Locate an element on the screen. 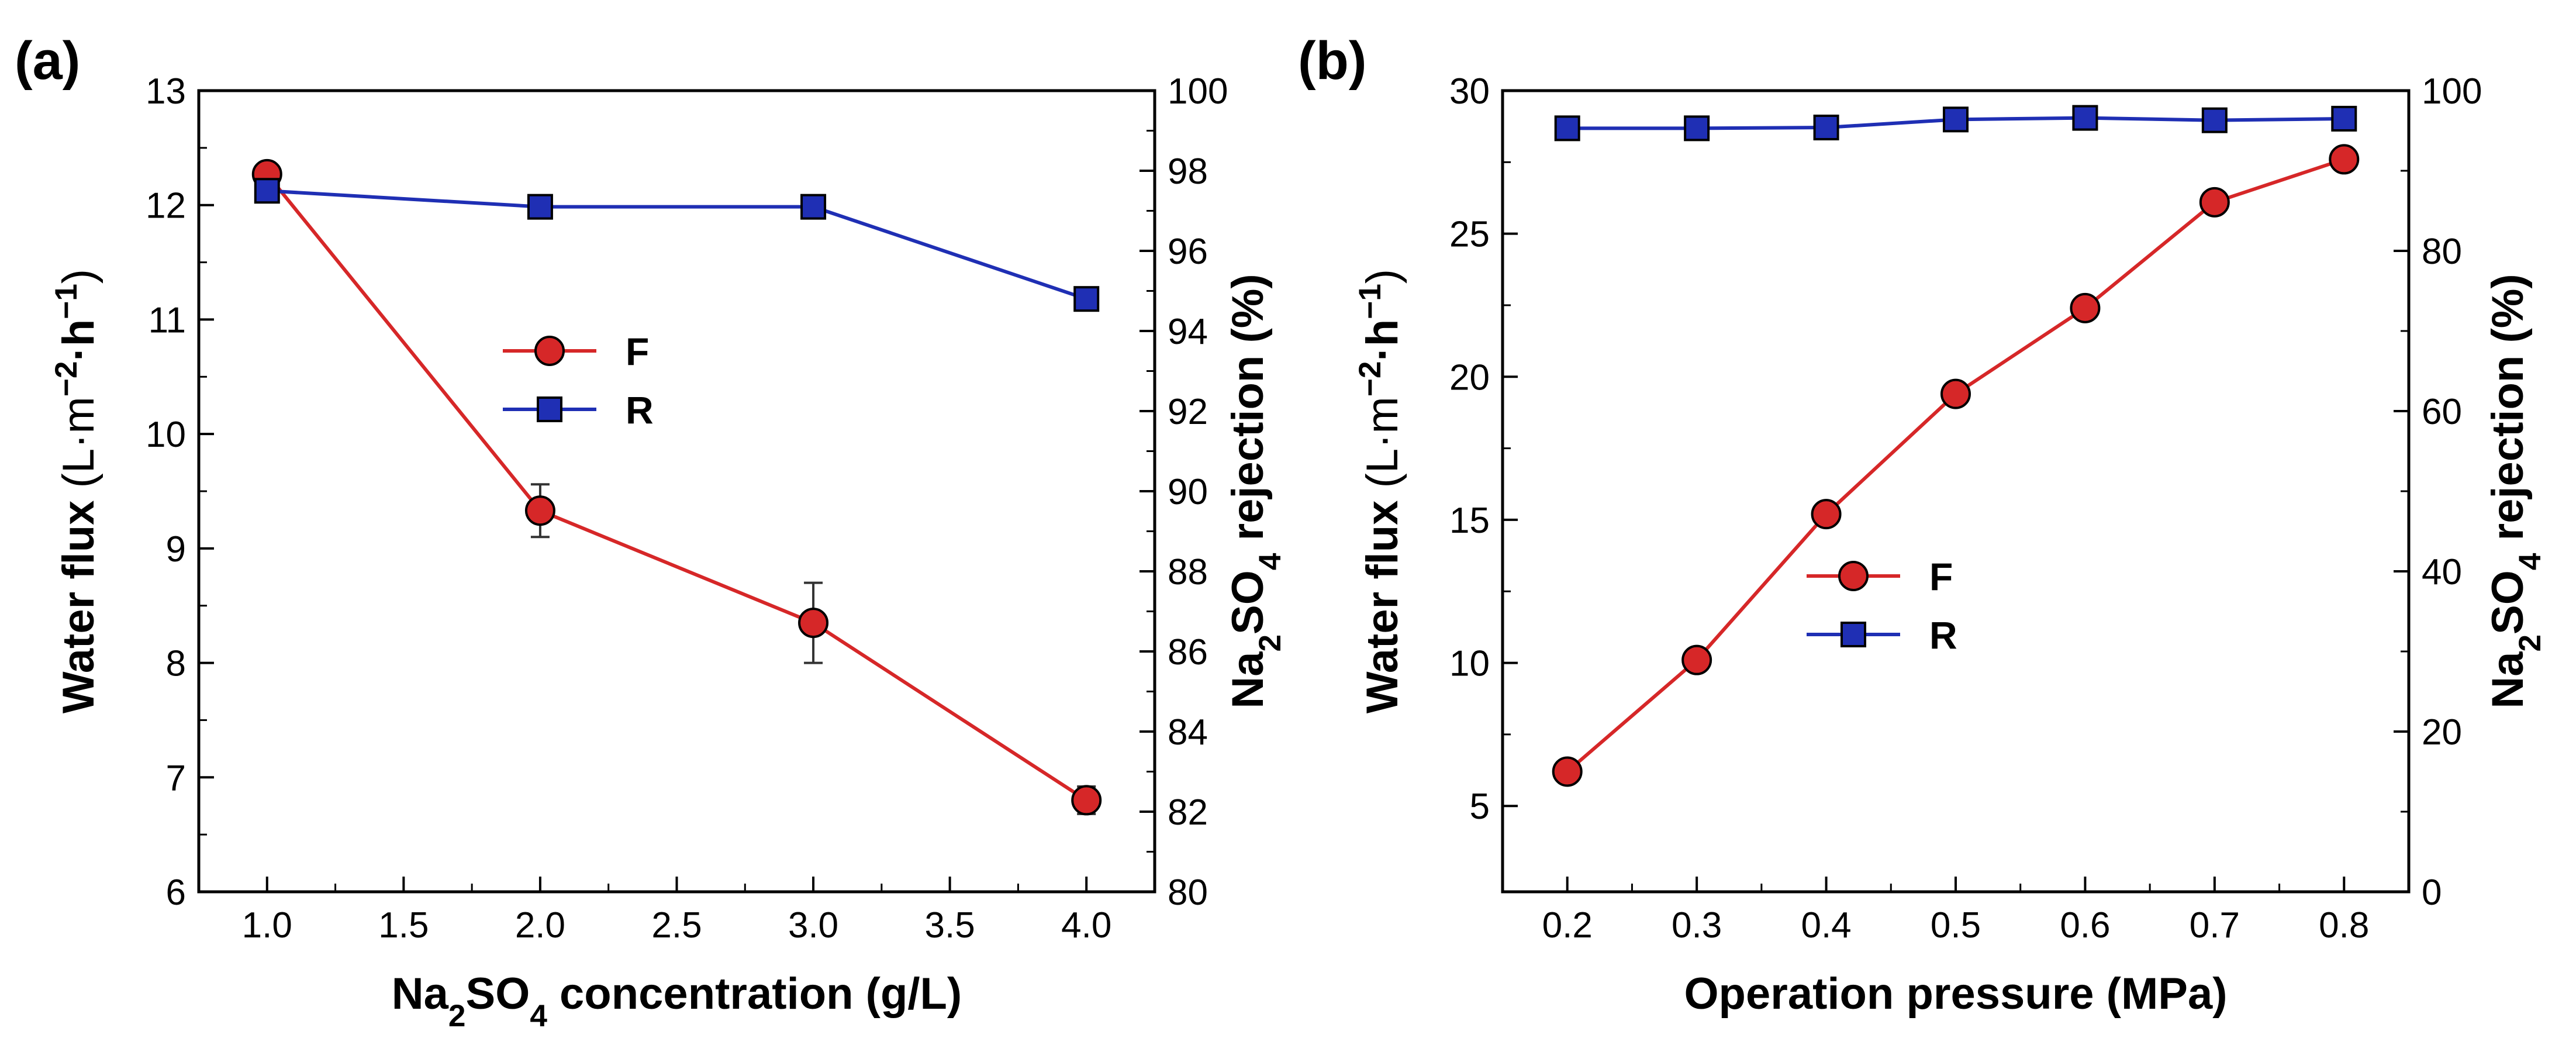  panel-label: (b) is located at coordinates (1332, 61).